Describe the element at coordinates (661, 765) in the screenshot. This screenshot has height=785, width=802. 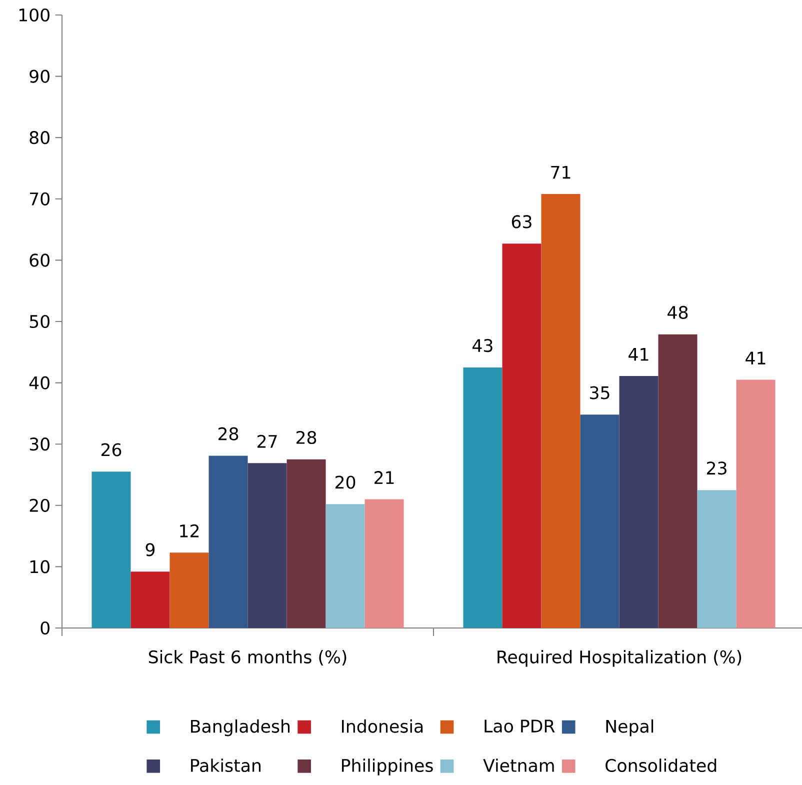
I see `legend-label: Consolidated` at that location.